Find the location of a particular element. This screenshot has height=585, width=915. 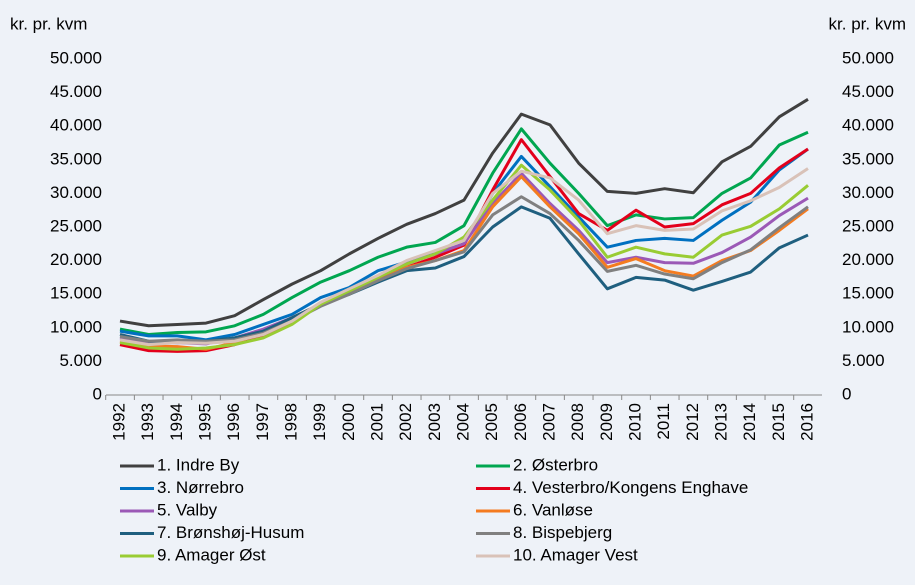

x-tick-label: 2016 is located at coordinates (806, 422).